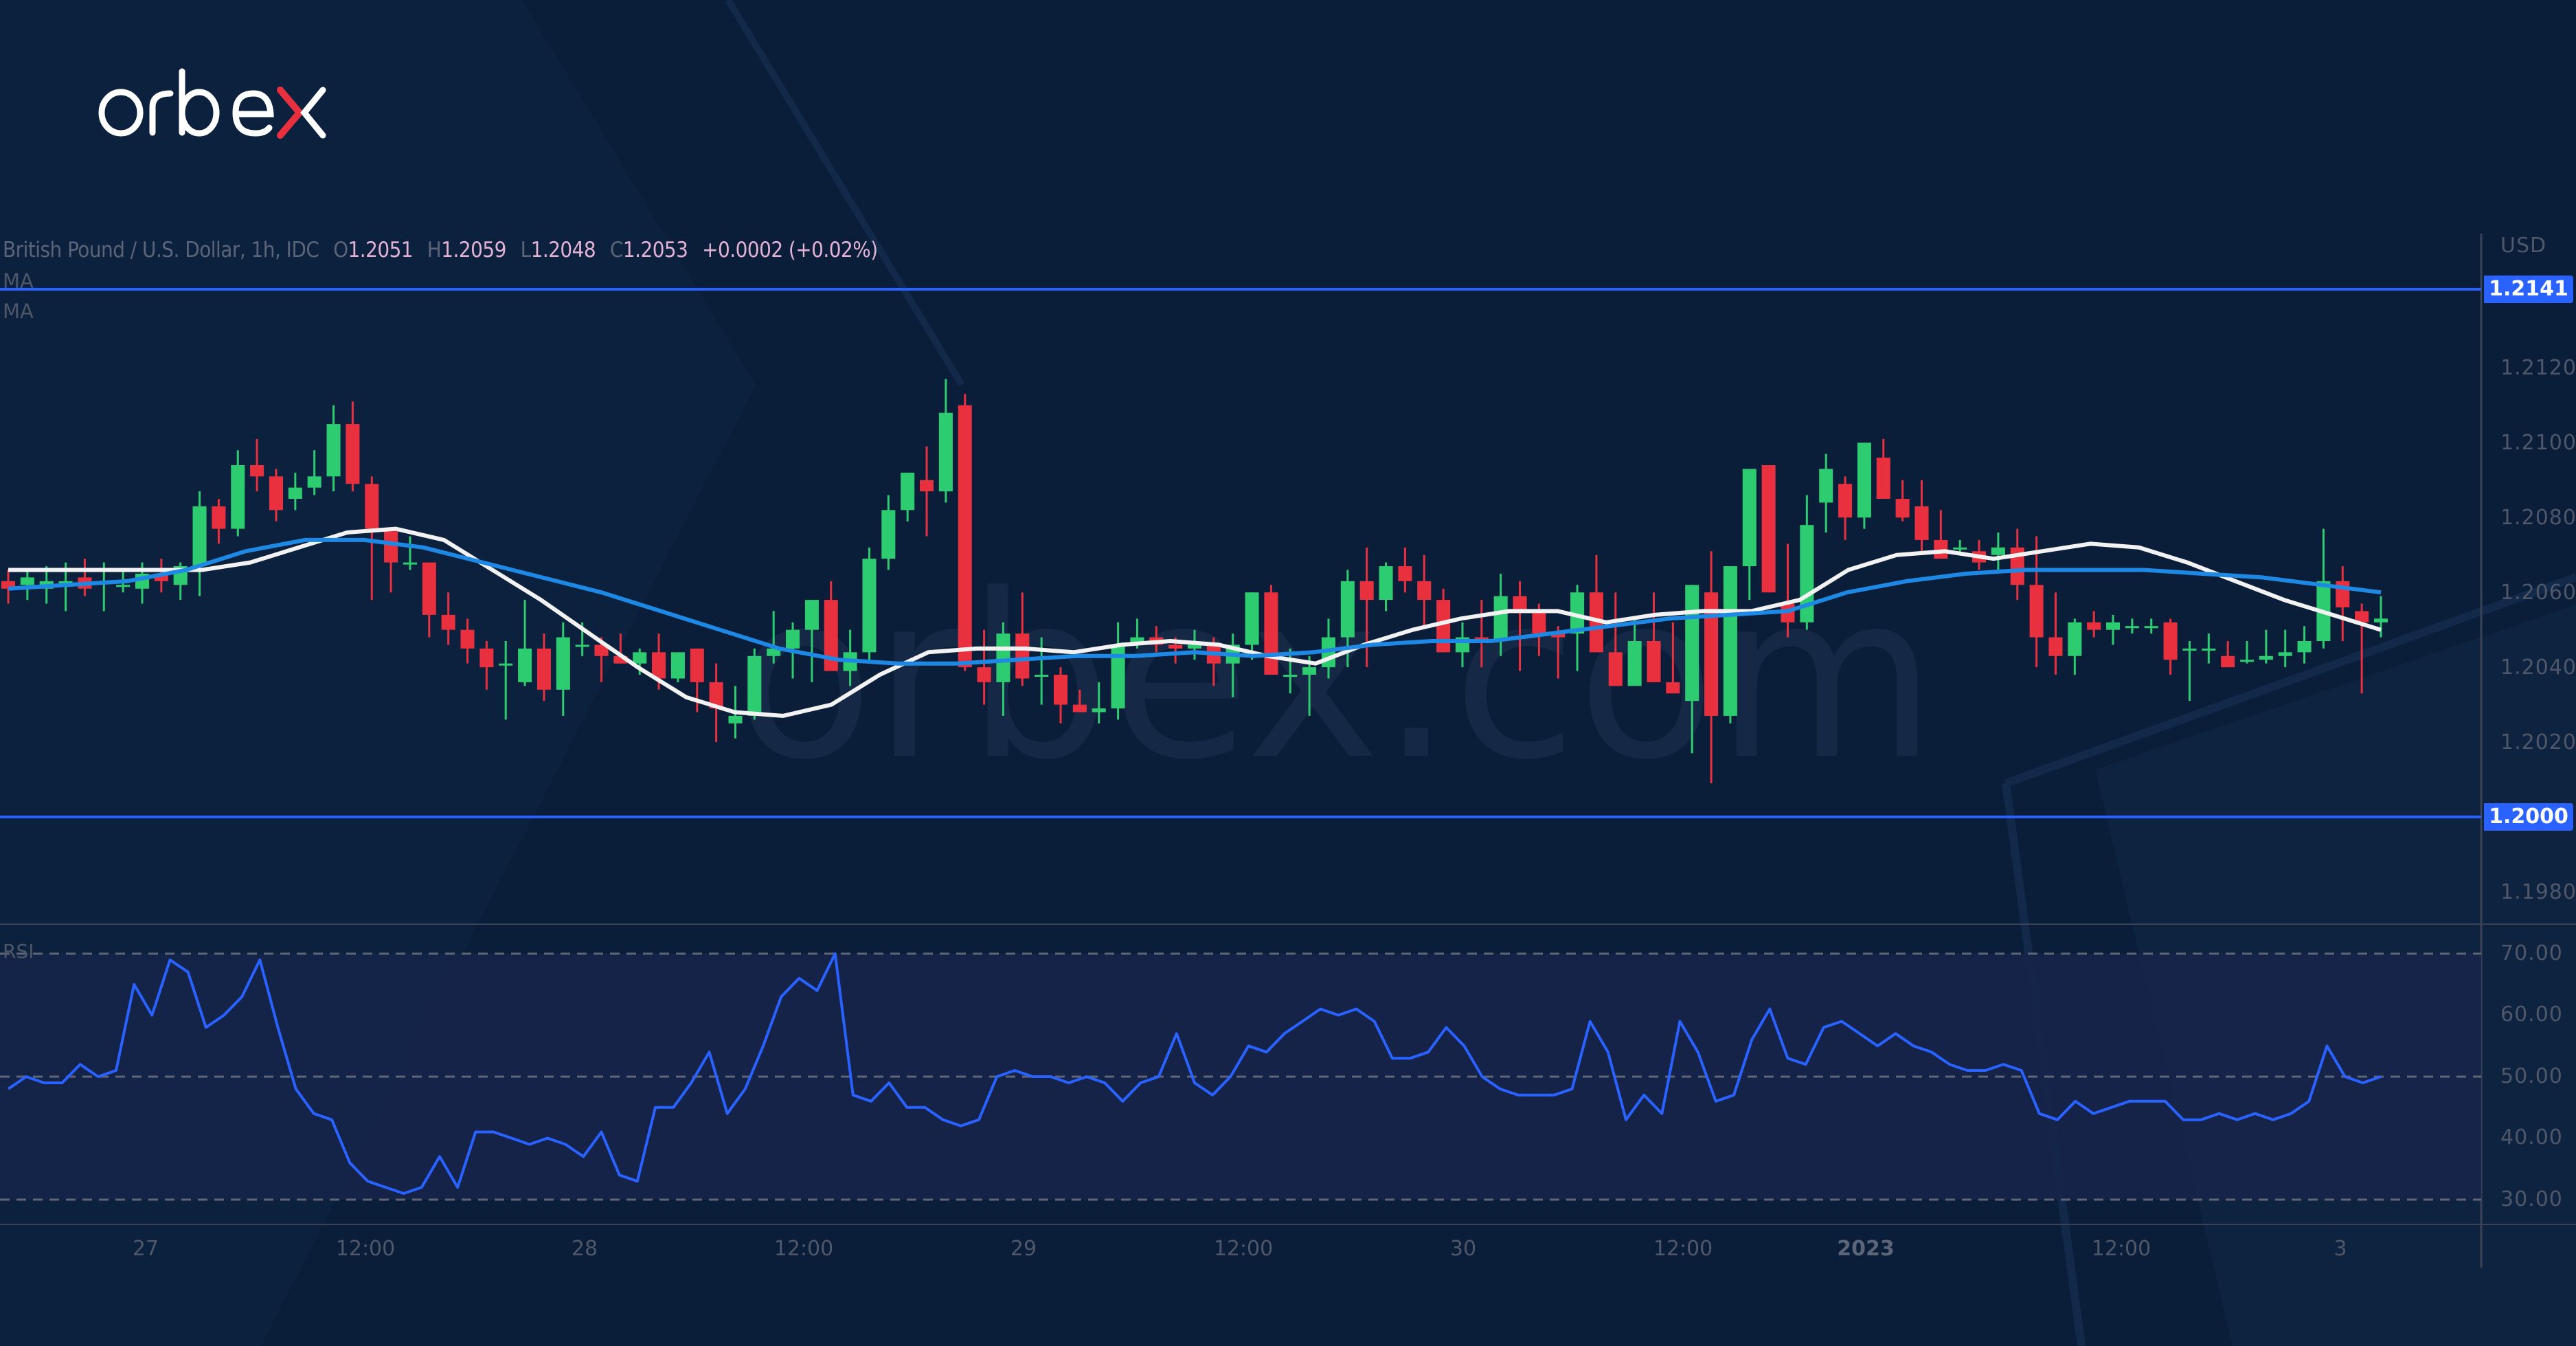 The image size is (2576, 1346). What do you see at coordinates (2528, 817) in the screenshot?
I see `level-tag-lower: 1.2000` at bounding box center [2528, 817].